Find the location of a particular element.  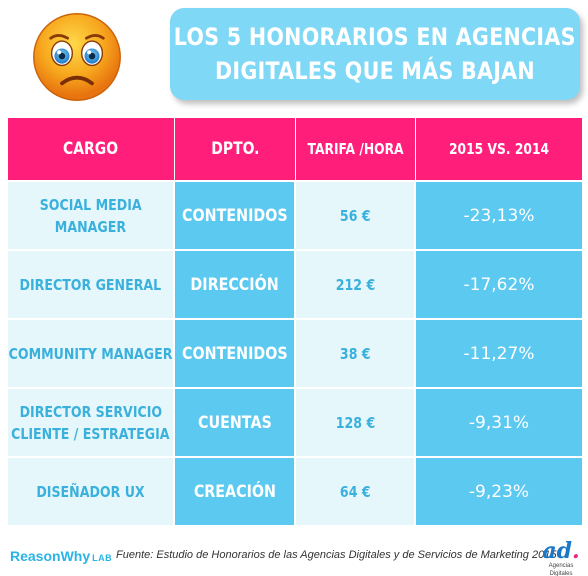

table-header-row: CARGO DPTO. TARIFA /HORA 2015 VS. 2014 is located at coordinates (295, 149).